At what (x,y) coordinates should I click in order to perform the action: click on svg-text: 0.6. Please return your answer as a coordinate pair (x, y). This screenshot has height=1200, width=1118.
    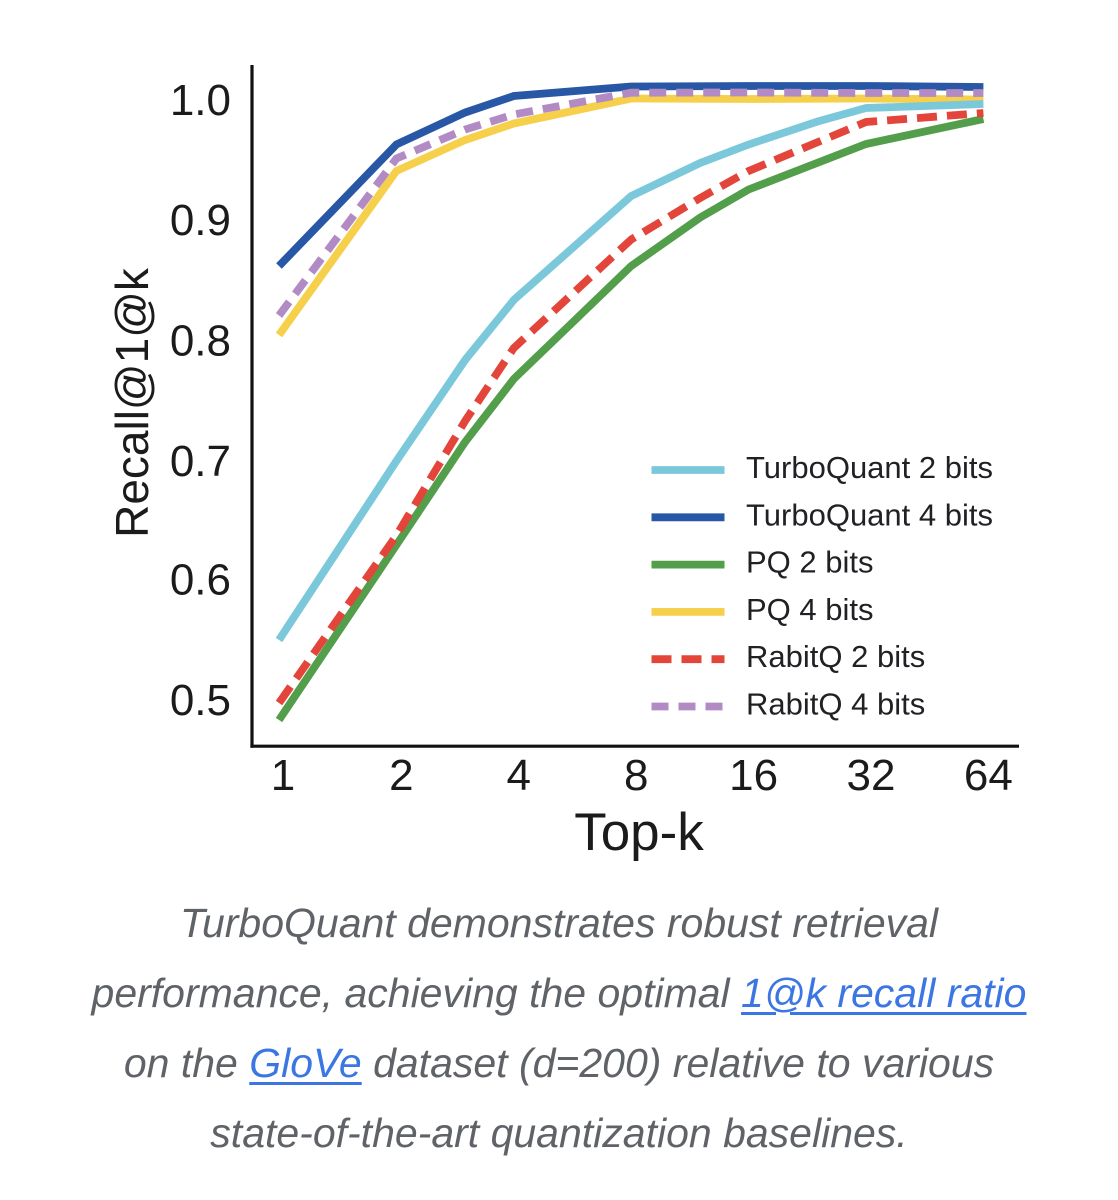
    Looking at the image, I should click on (200, 580).